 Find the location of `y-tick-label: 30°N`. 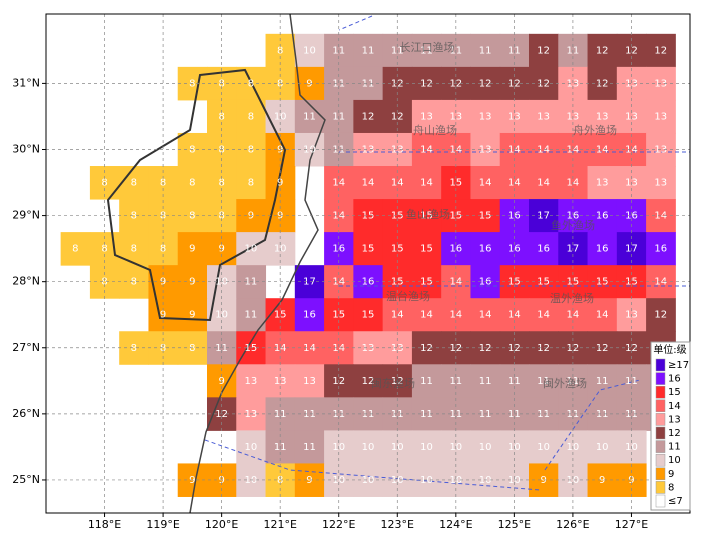

y-tick-label: 30°N is located at coordinates (26, 148).